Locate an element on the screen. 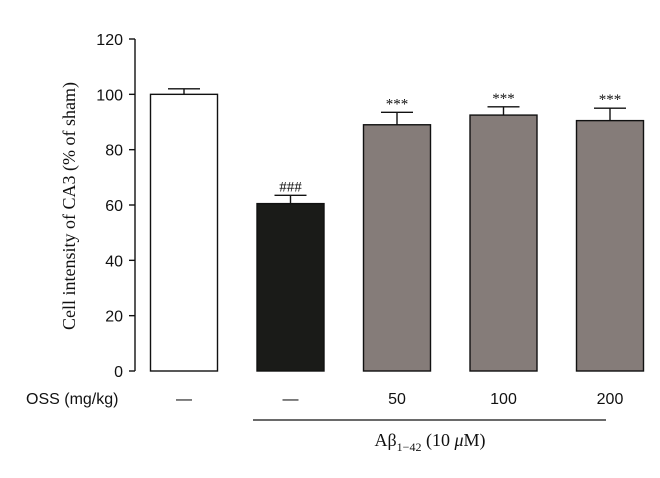  y-tick-label: 100 is located at coordinates (109, 95).